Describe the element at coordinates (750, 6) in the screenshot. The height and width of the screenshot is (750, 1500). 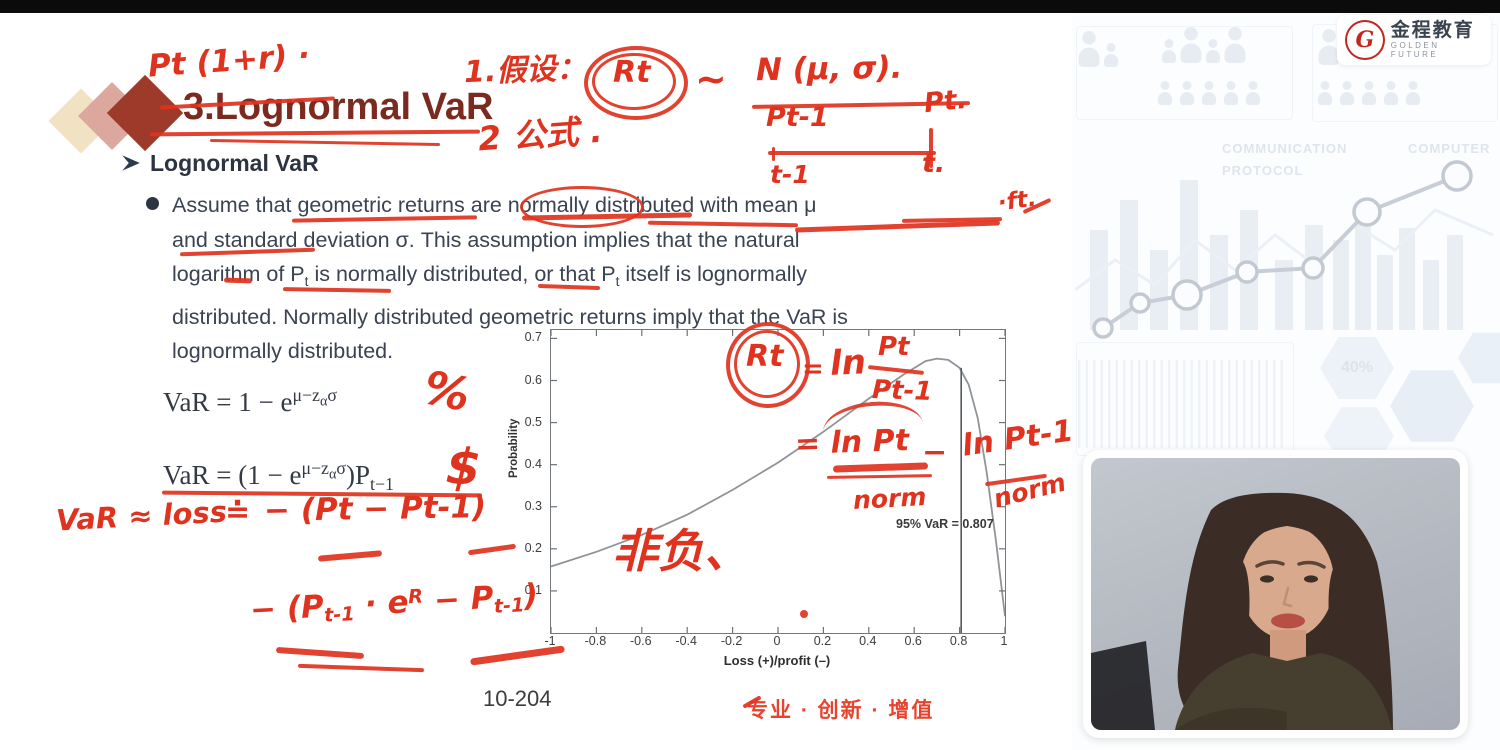
I see `letterbox-top-bar` at that location.